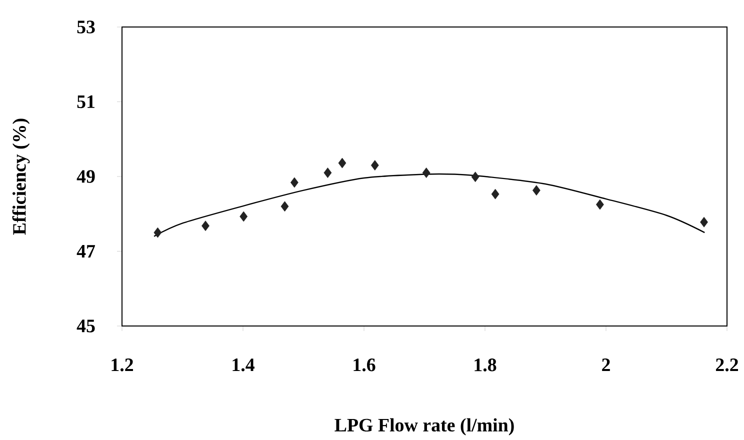 This screenshot has width=744, height=440. Describe the element at coordinates (85, 101) in the screenshot. I see `y-tick-label: 51` at that location.